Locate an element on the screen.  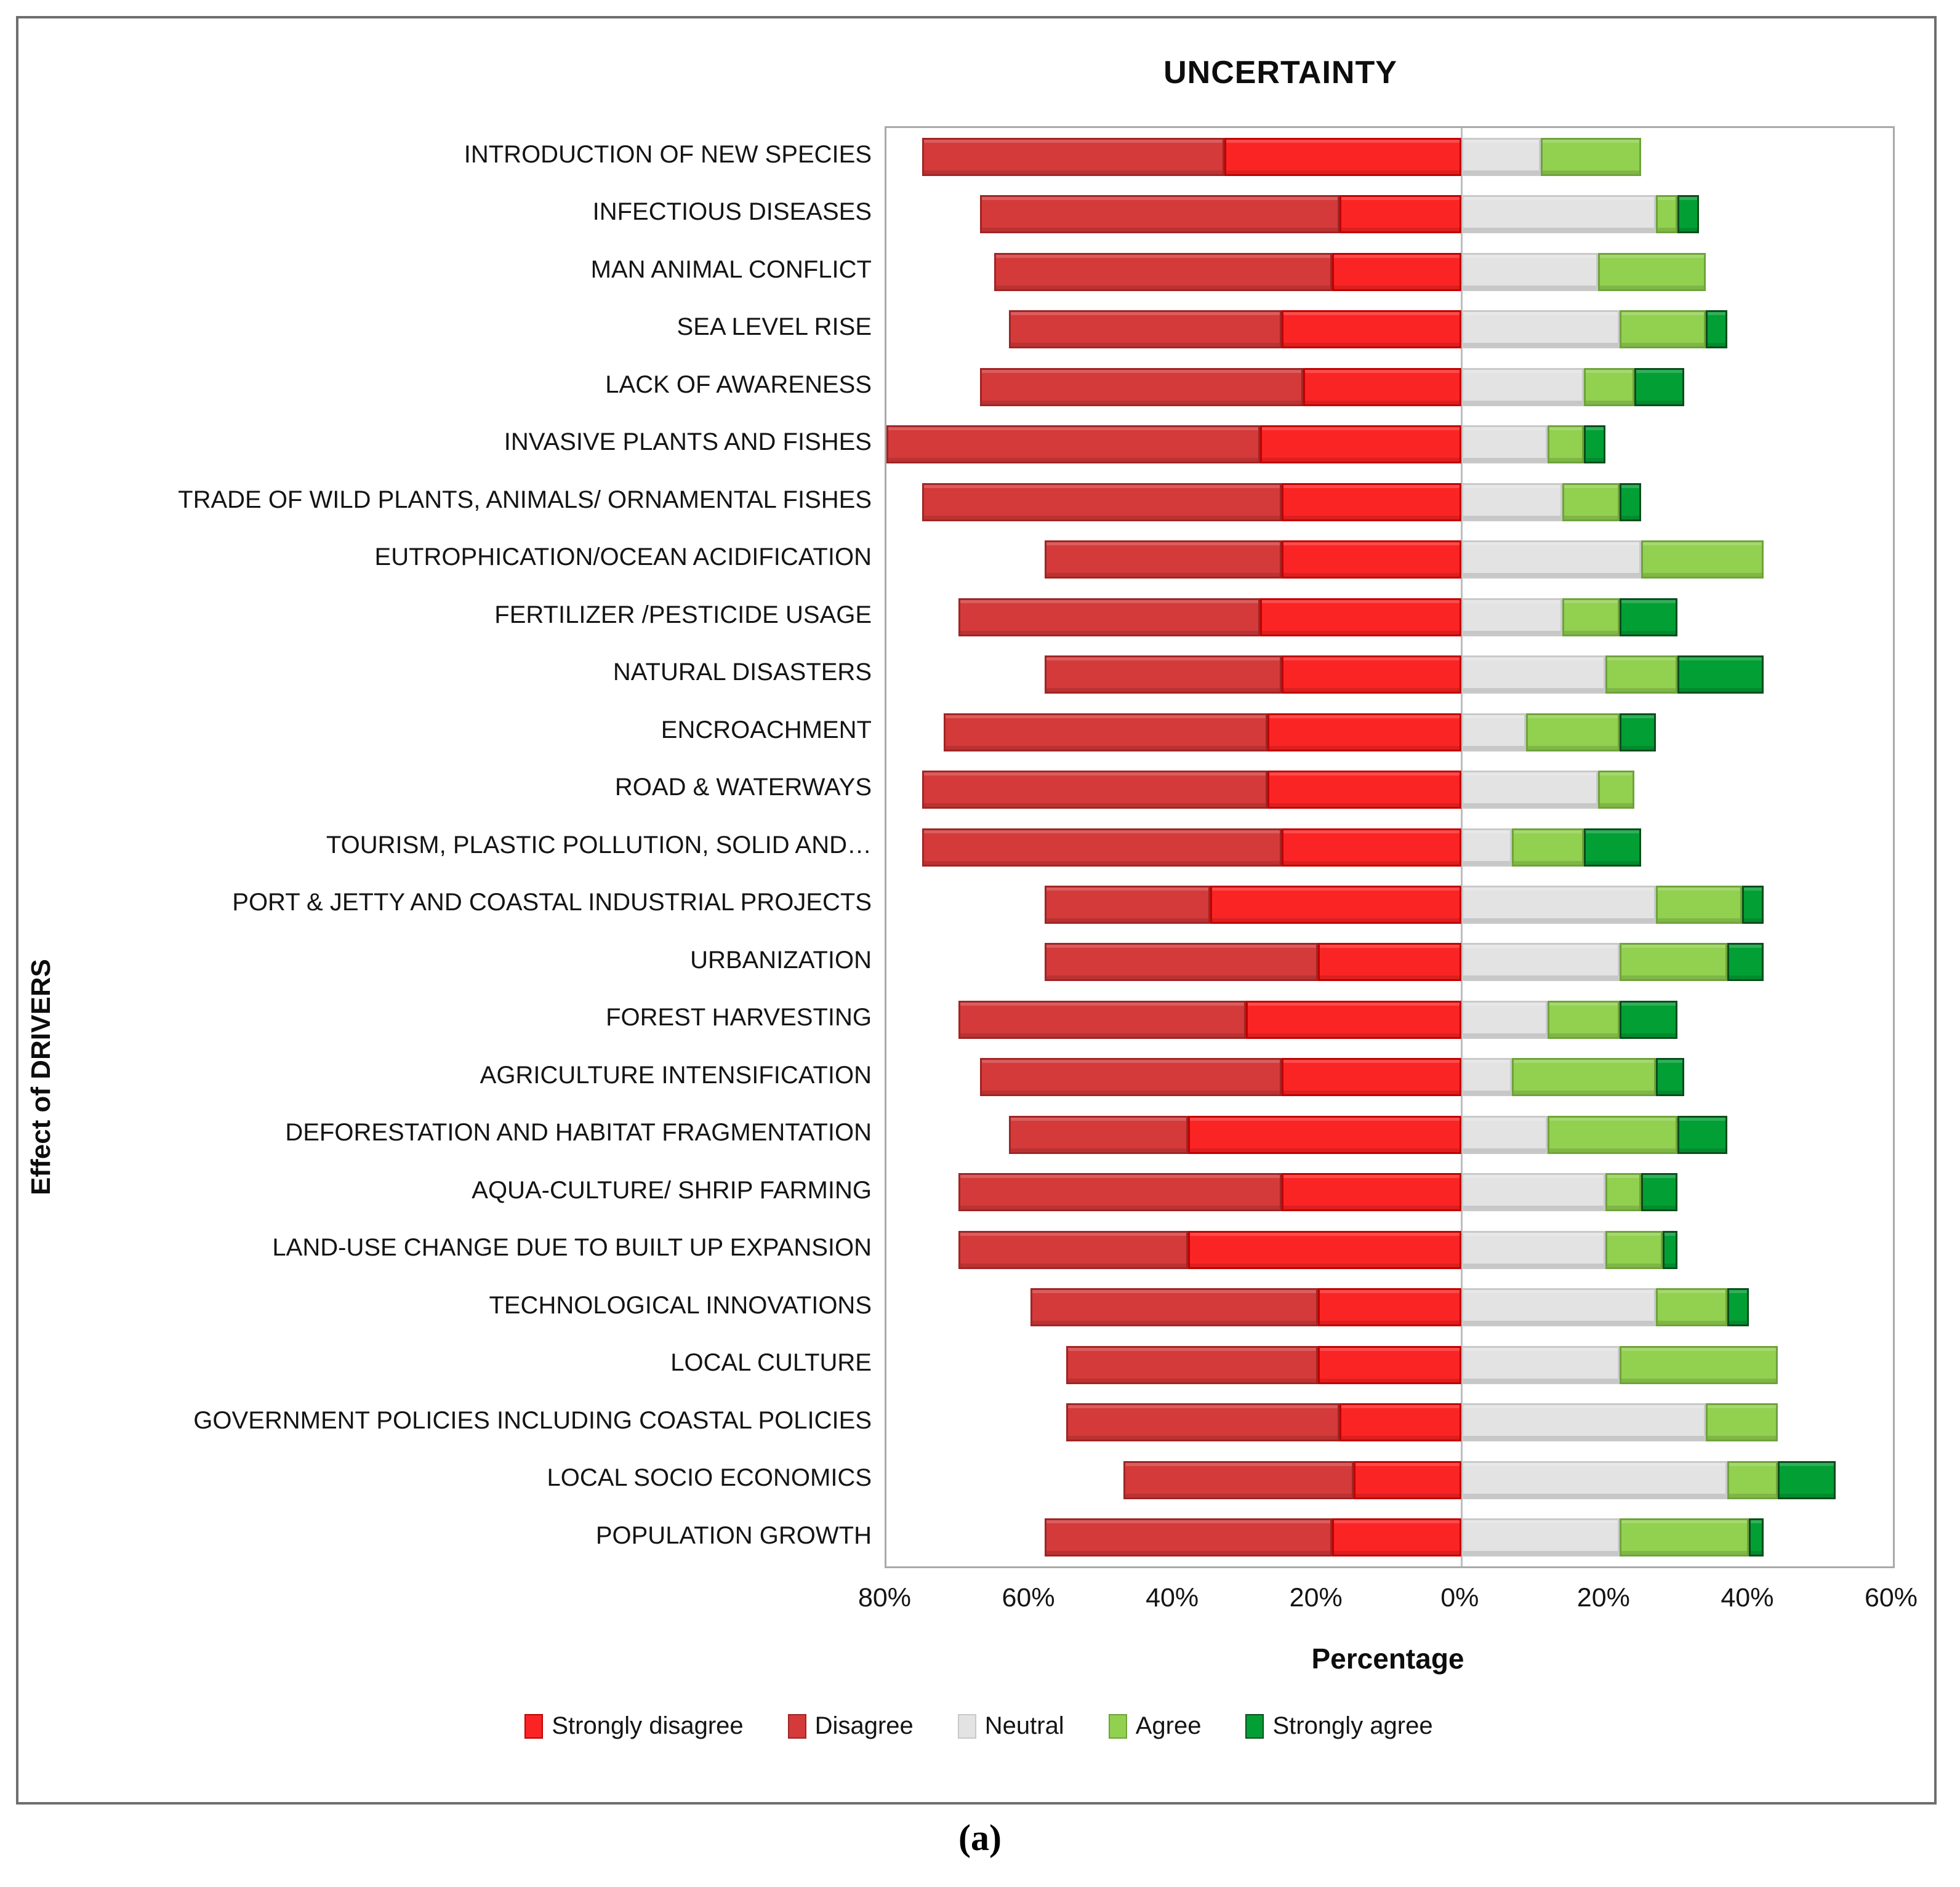
category-label: INTRODUCTION OF NEW SPECIES is located at coordinates (668, 155).